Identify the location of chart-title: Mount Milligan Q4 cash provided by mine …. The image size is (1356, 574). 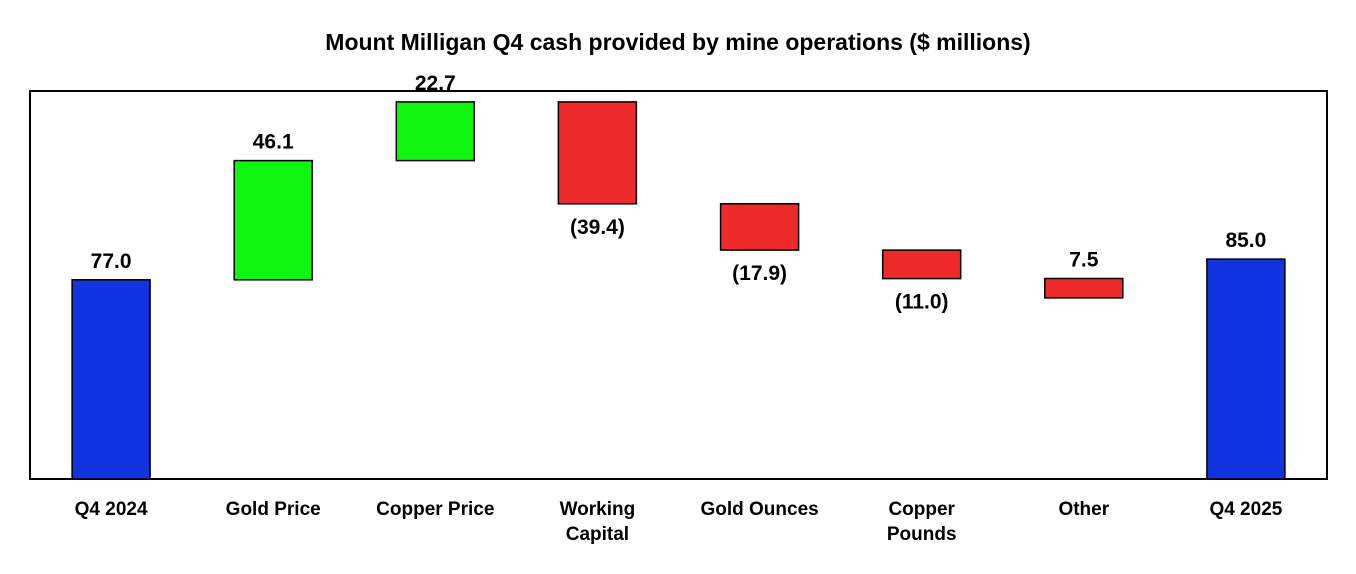
(677, 42).